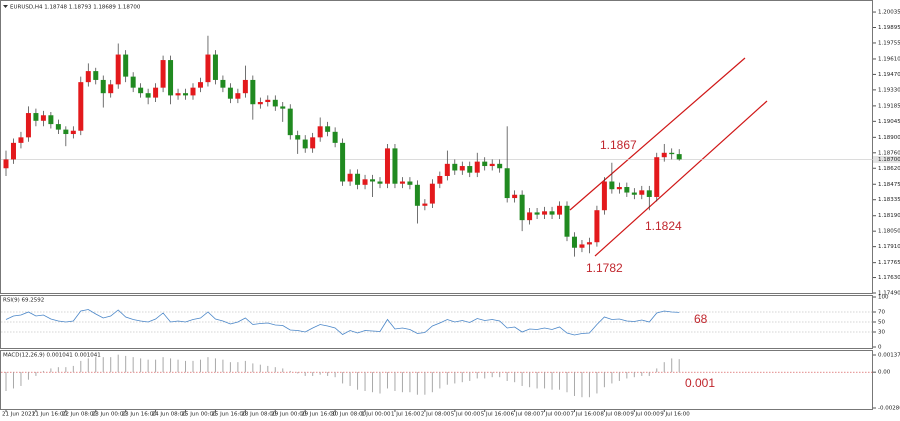 The image size is (900, 421). Describe the element at coordinates (889, 153) in the screenshot. I see `y-tick-label: 1.18760` at that location.